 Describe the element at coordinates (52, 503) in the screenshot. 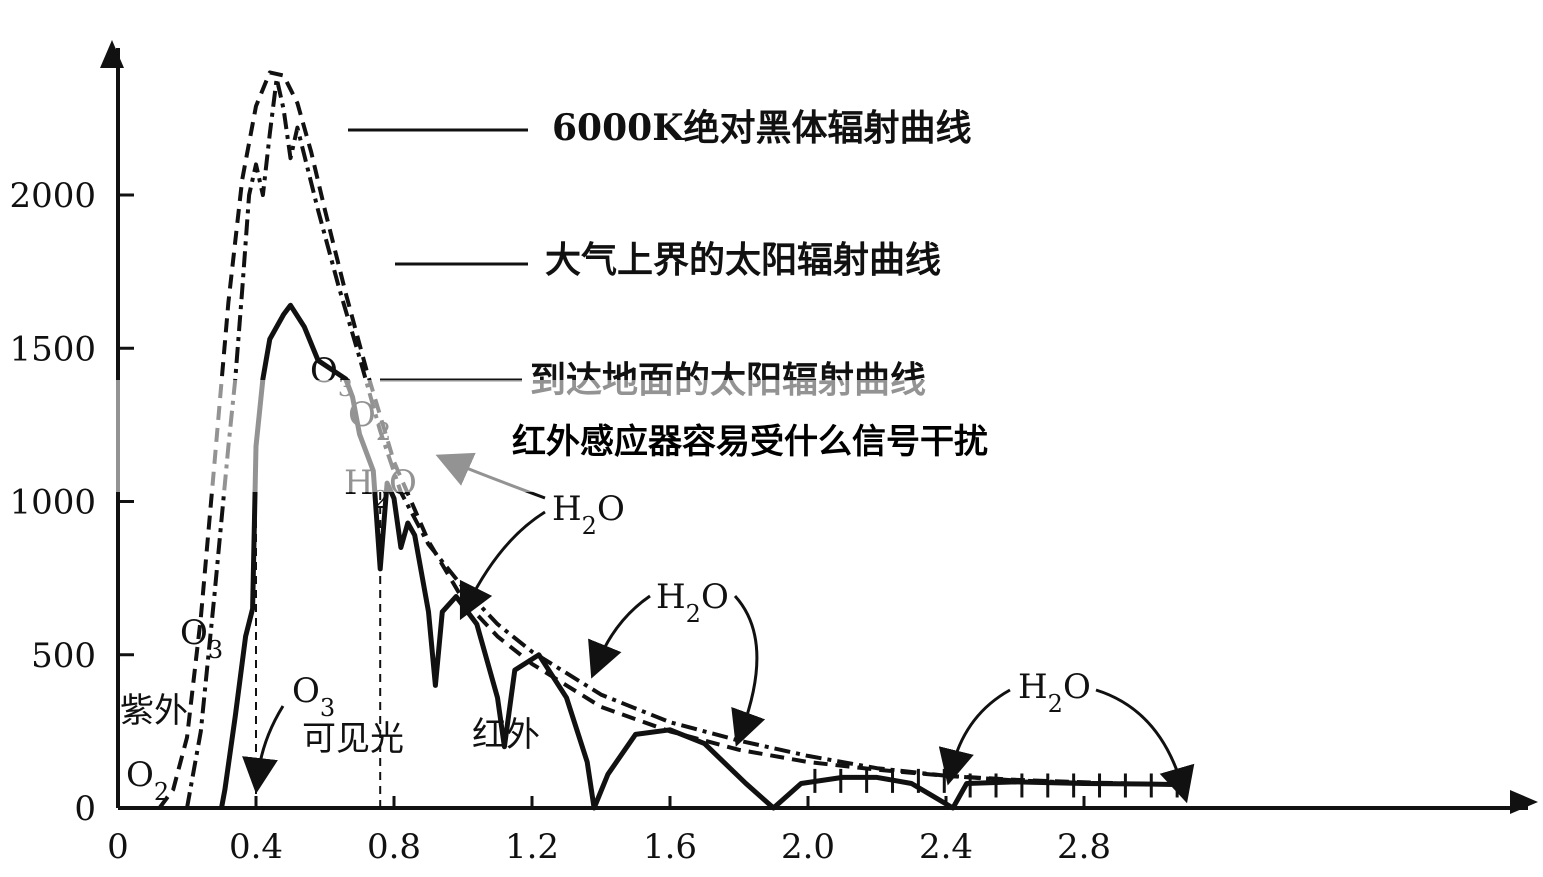

I see `y-tick-label: 1000` at that location.